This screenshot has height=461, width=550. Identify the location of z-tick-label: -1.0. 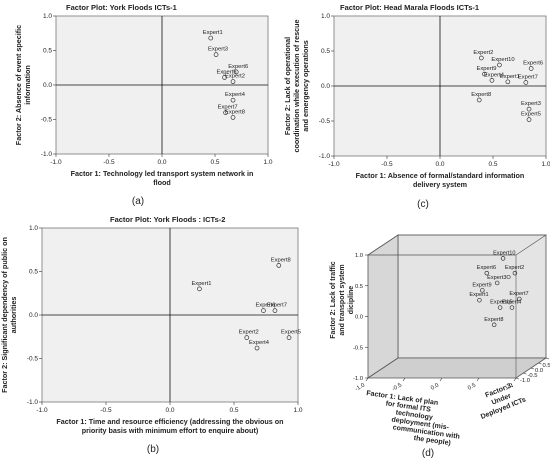
(525, 381).